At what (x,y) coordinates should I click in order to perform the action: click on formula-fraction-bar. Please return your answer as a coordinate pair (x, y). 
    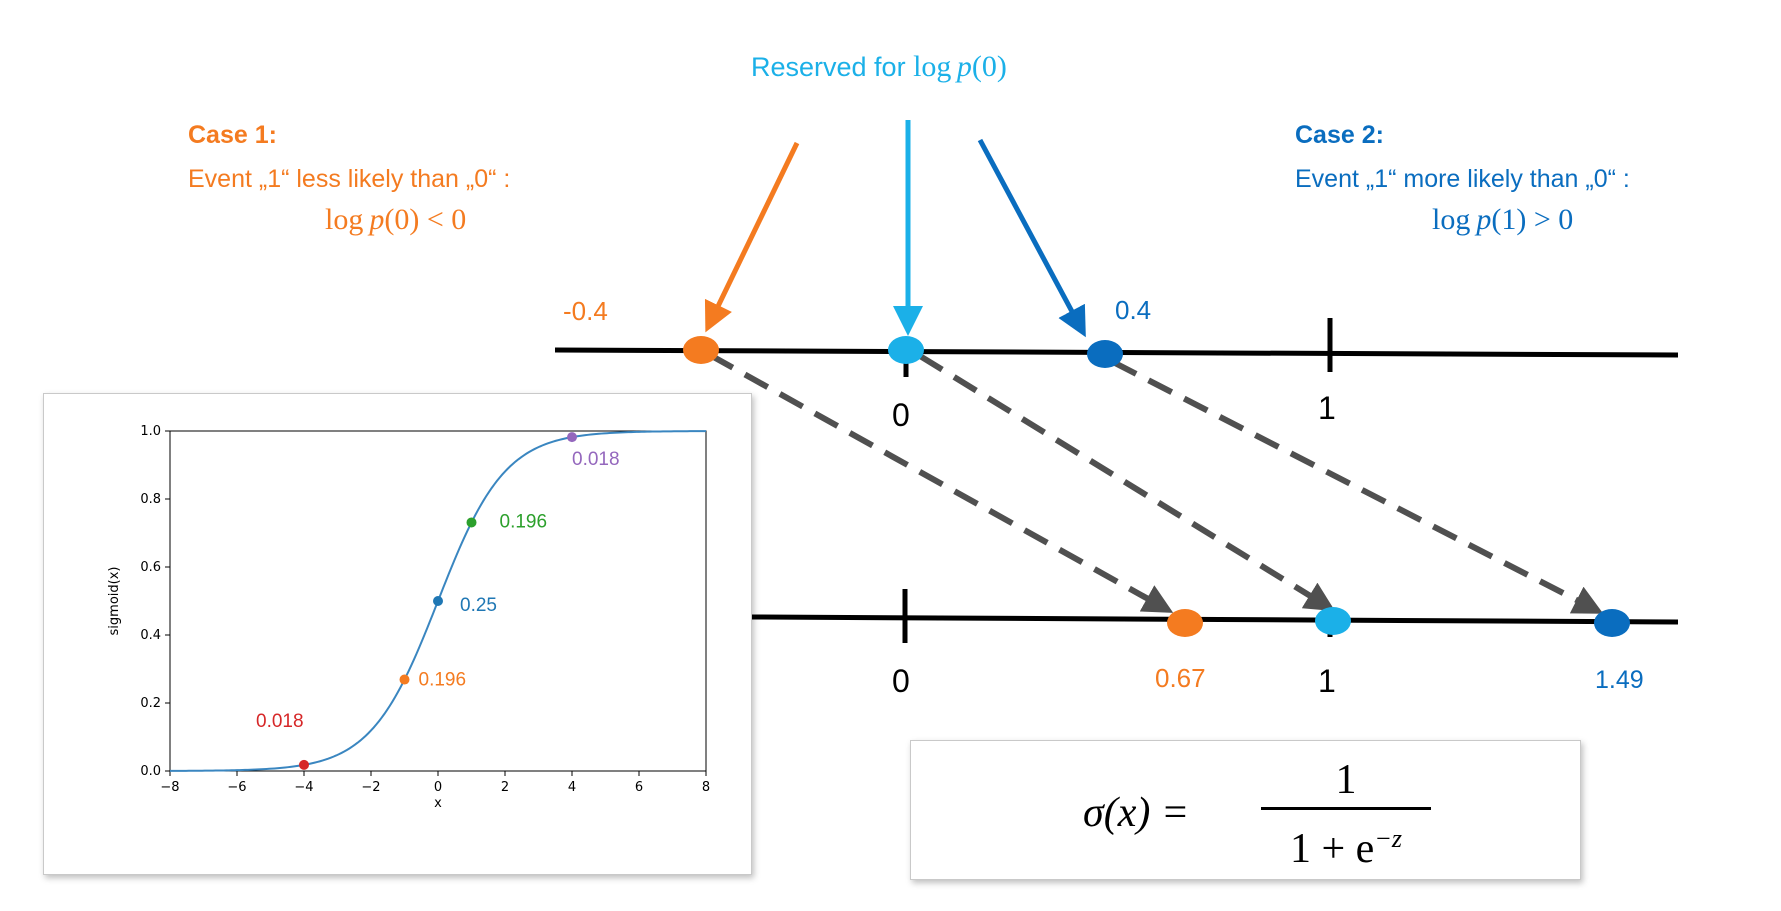
    Looking at the image, I should click on (1346, 808).